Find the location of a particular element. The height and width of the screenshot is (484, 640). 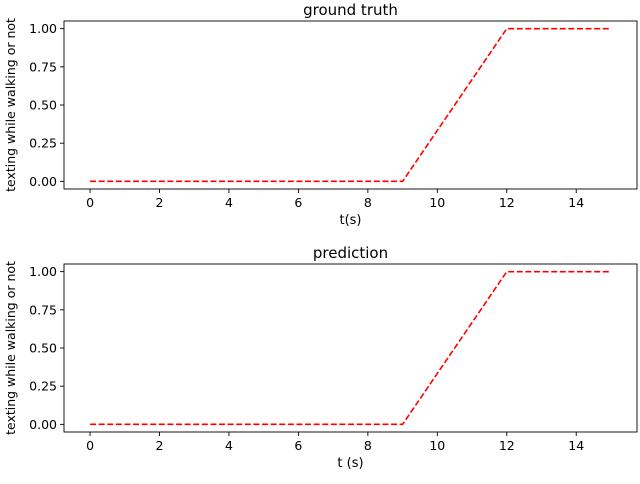

x-axis-label: t (s) is located at coordinates (350, 463).